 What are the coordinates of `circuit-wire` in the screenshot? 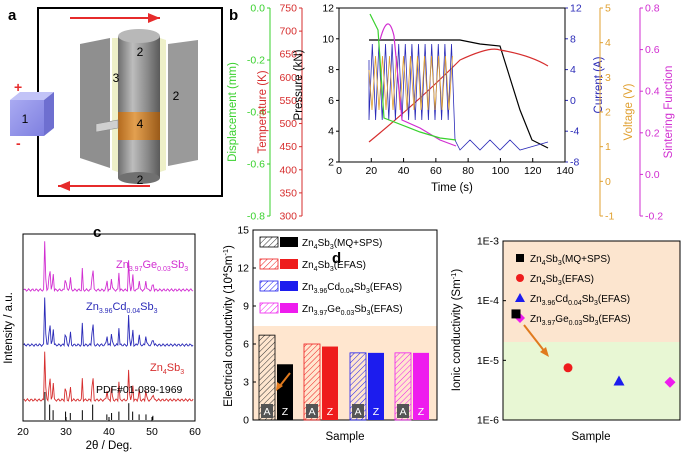 It's located at (130, 102).